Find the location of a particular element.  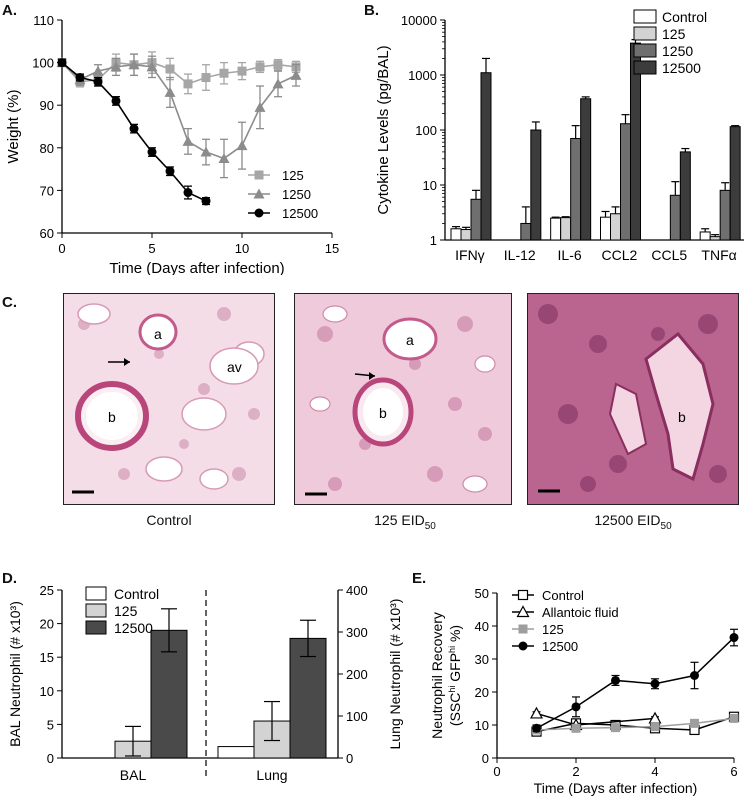

micrograph-control: a av b is located at coordinates (169, 399).